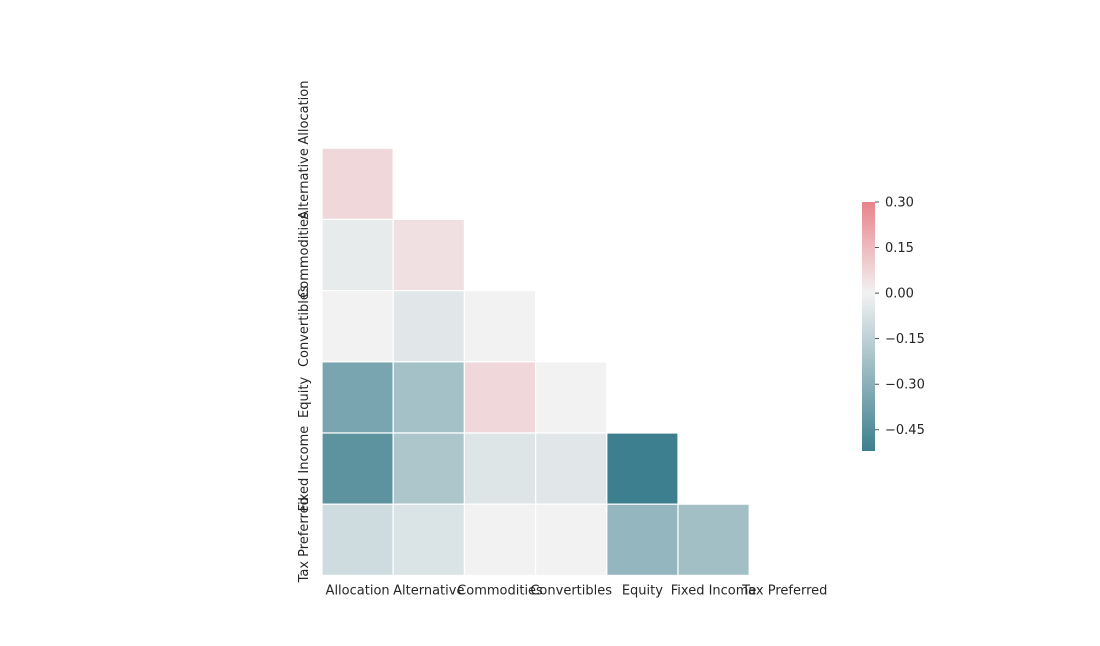 This screenshot has width=1100, height=646. I want to click on colorbar-tick-label: 0.30, so click(899, 203).